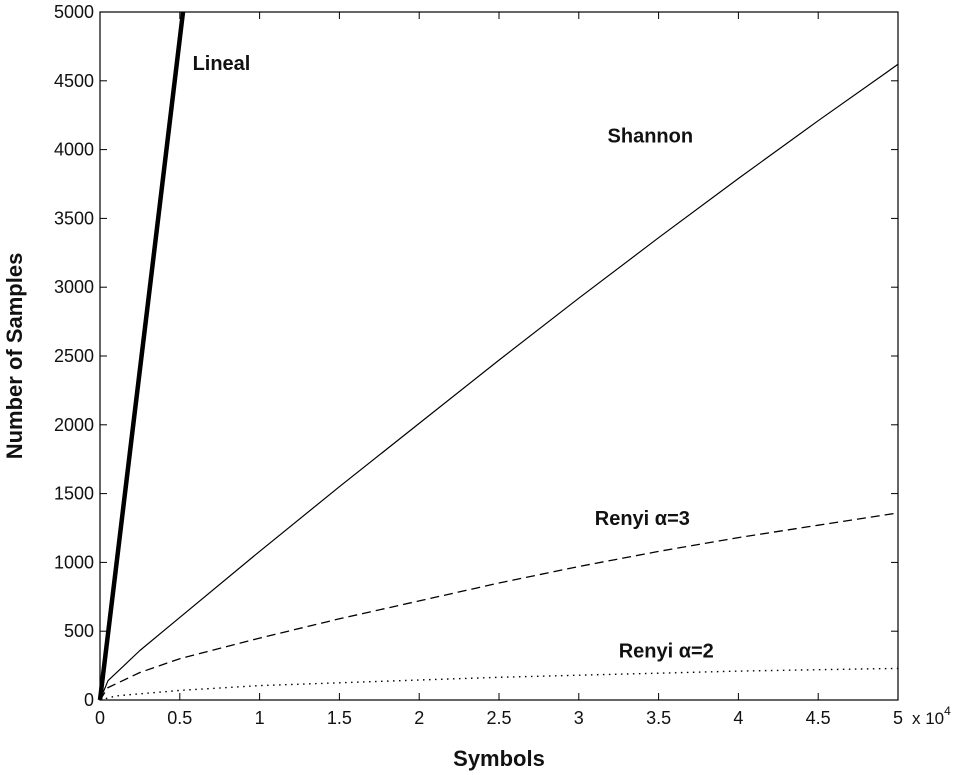 The width and height of the screenshot is (963, 775). I want to click on x-tick-label: 3.5, so click(658, 718).